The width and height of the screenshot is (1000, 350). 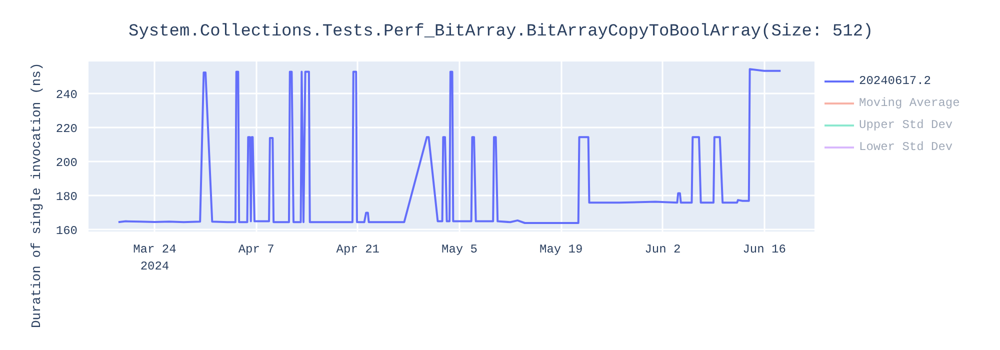 What do you see at coordinates (906, 147) in the screenshot?
I see `legend-label: Lower Std Dev` at bounding box center [906, 147].